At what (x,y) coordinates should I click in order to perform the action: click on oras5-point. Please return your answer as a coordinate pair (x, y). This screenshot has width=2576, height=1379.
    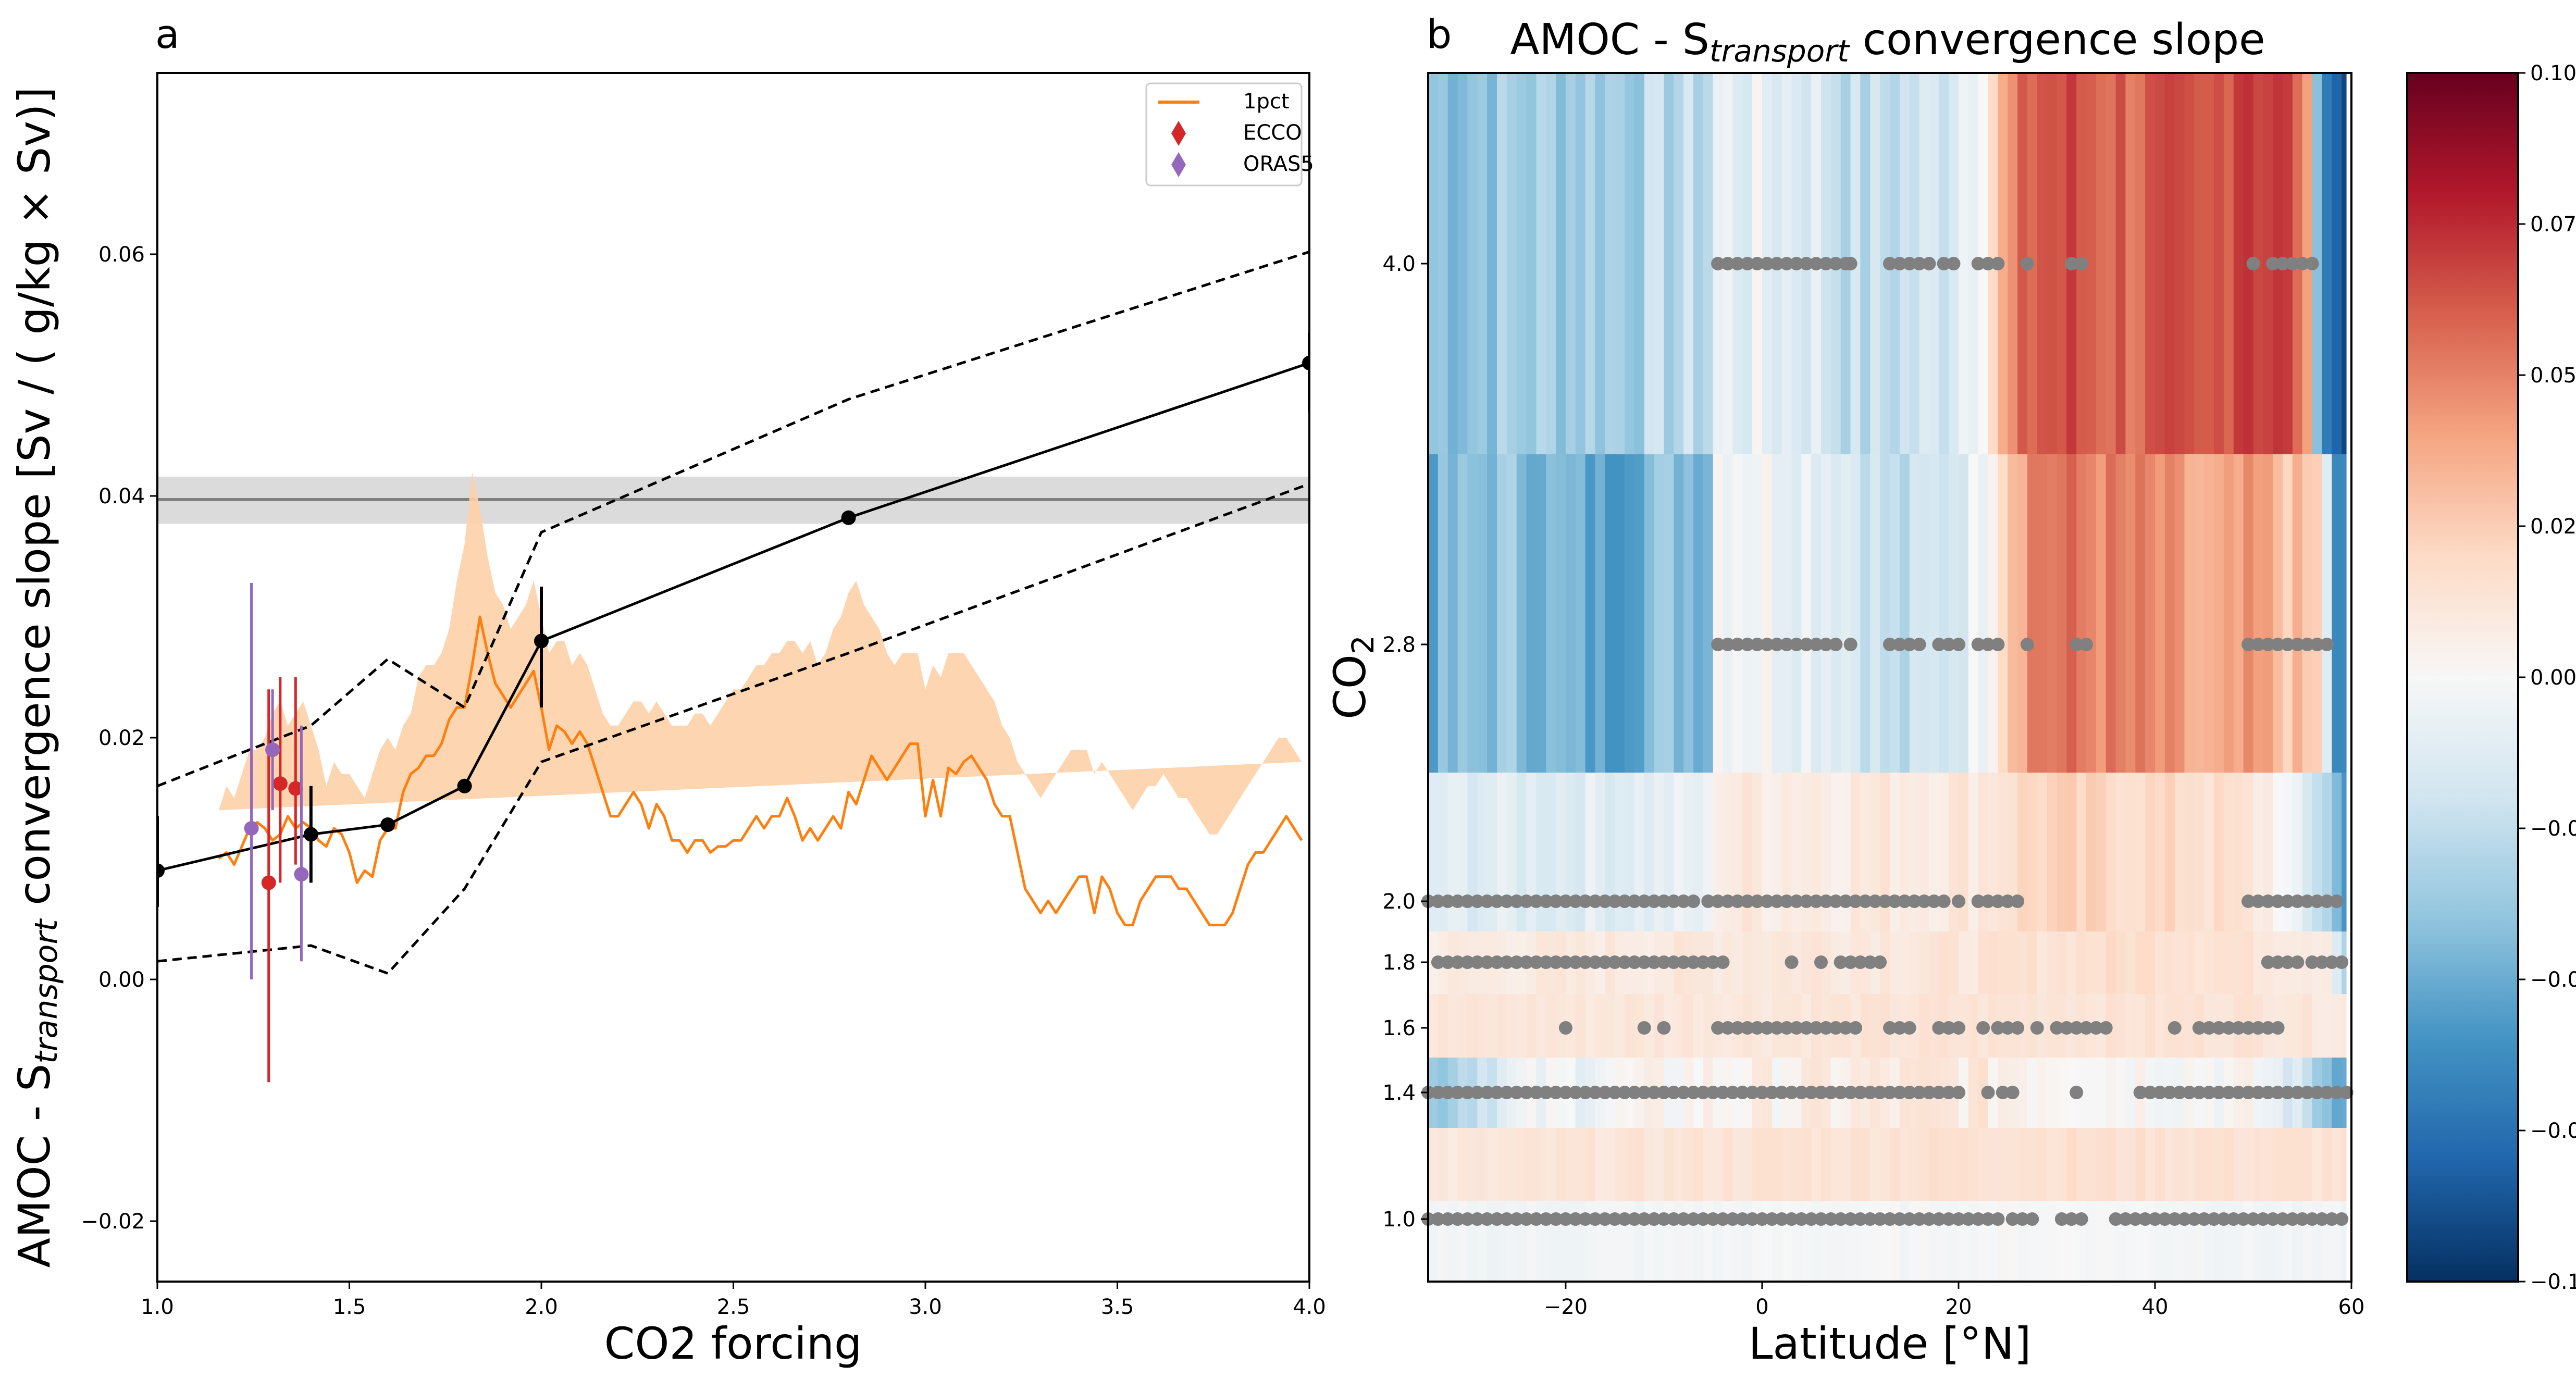
    Looking at the image, I should click on (301, 874).